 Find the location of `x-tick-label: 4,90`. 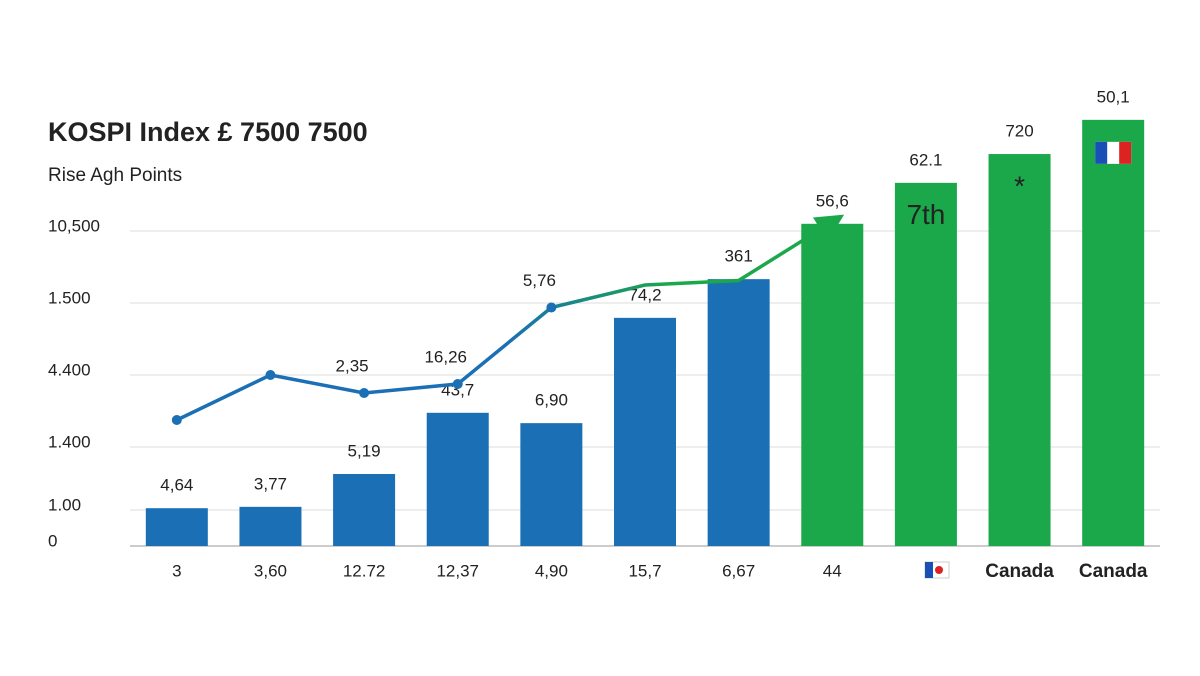

x-tick-label: 4,90 is located at coordinates (551, 570).